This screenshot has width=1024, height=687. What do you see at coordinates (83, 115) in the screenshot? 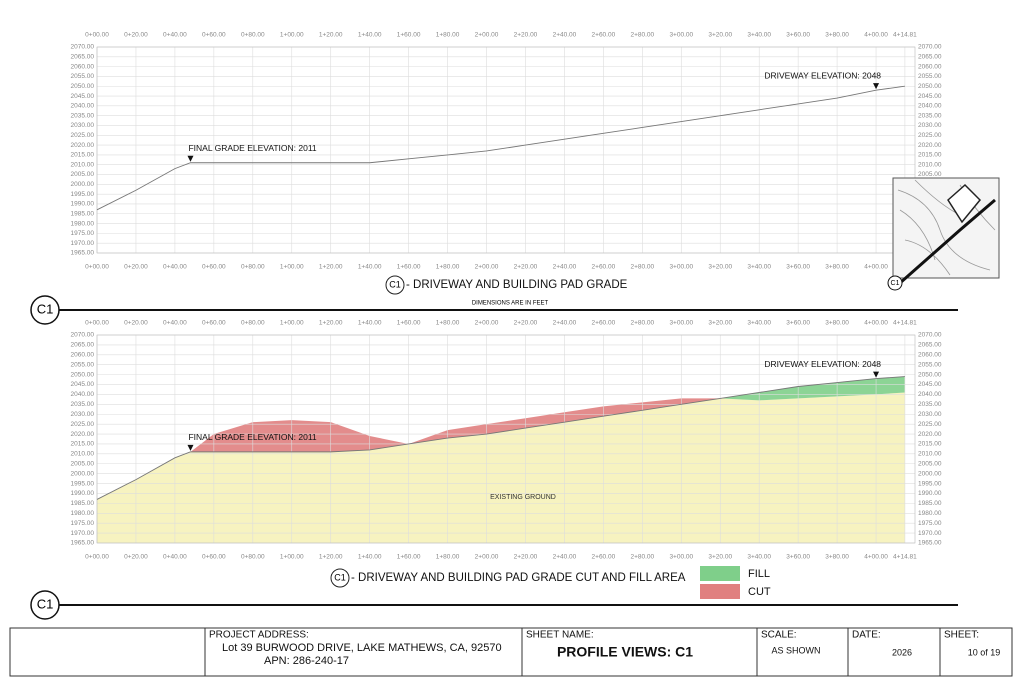
I see `elevation-label: 2035.00` at bounding box center [83, 115].